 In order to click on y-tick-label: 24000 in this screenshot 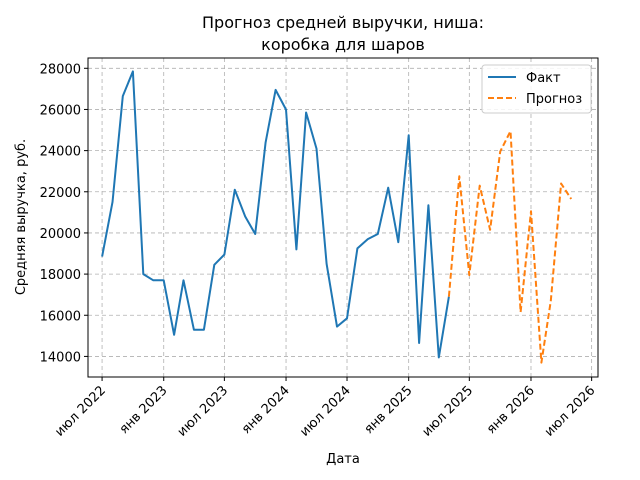, I will do `click(60, 152)`.